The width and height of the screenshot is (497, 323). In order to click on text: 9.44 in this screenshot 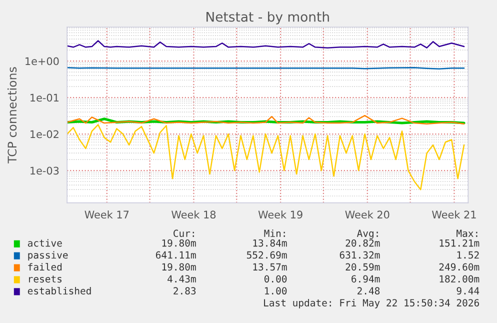, I will do `click(468, 291)`.